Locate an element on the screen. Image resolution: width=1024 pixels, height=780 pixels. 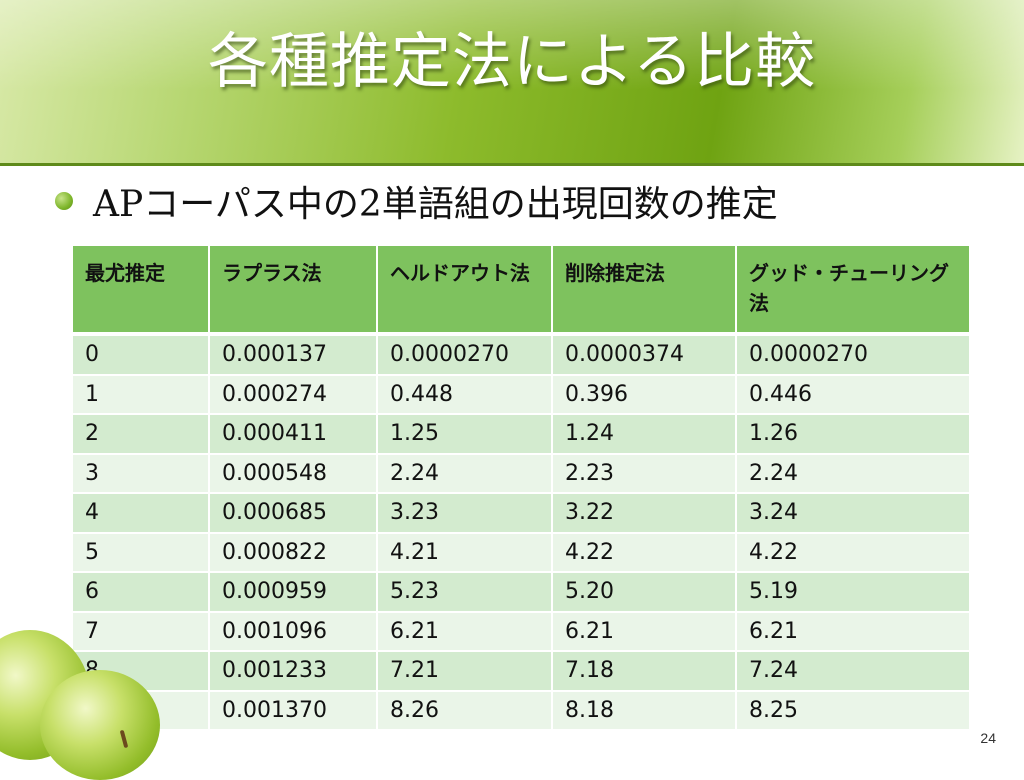
column-header: ヘルドアウト法 is located at coordinates (464, 290).